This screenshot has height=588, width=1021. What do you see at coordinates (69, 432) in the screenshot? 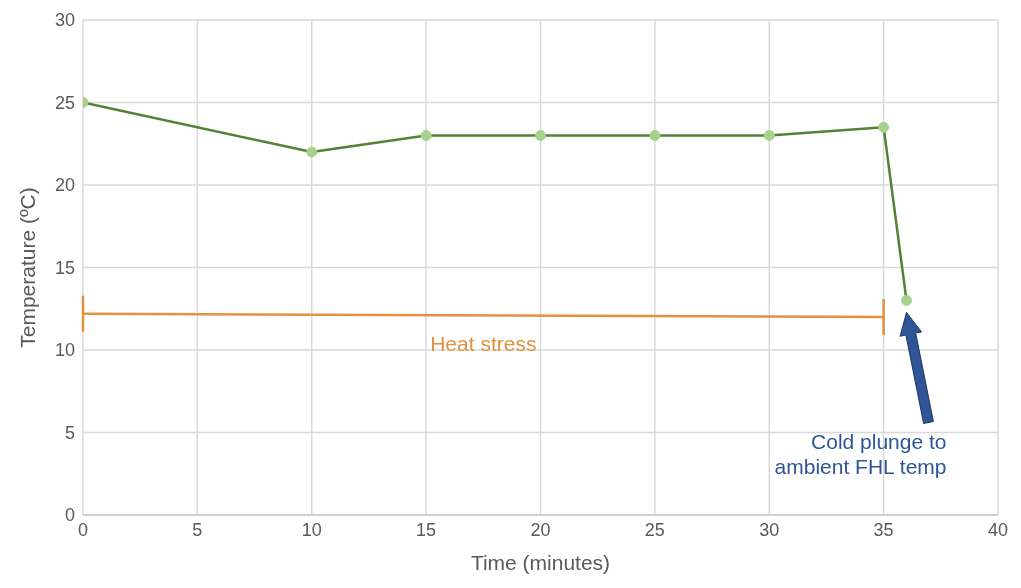
I see `y-tick-label: 5` at bounding box center [69, 432].